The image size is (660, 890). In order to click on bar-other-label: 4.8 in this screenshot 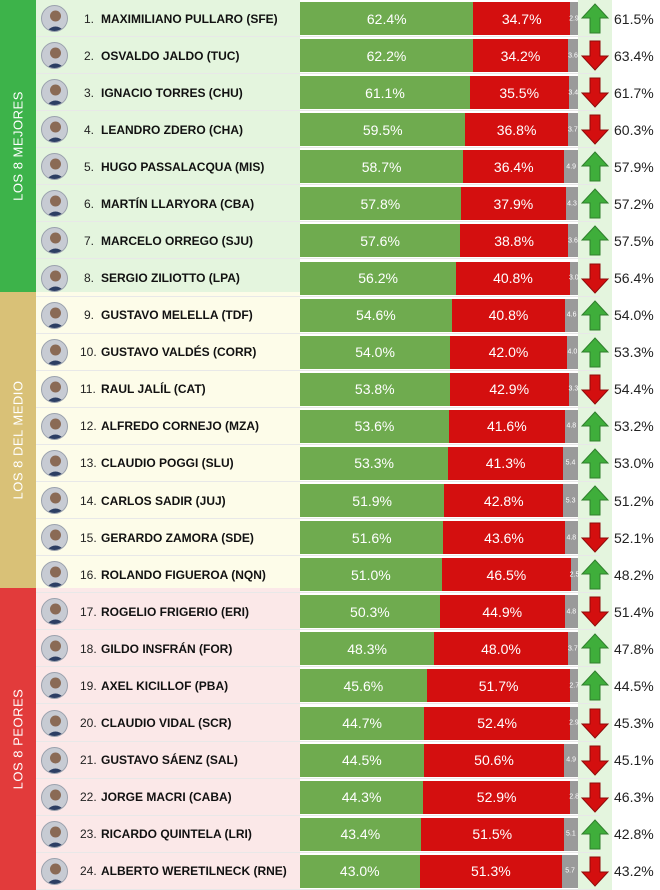, I will do `click(571, 426)`.